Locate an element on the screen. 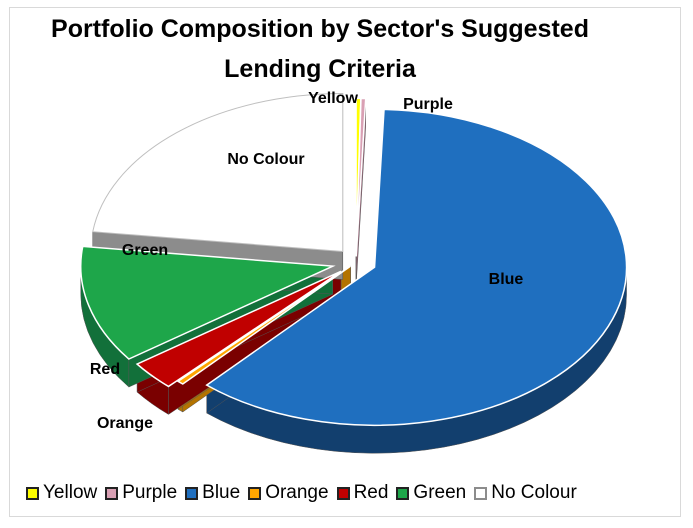  legend-swatch-no-colour is located at coordinates (481, 493).